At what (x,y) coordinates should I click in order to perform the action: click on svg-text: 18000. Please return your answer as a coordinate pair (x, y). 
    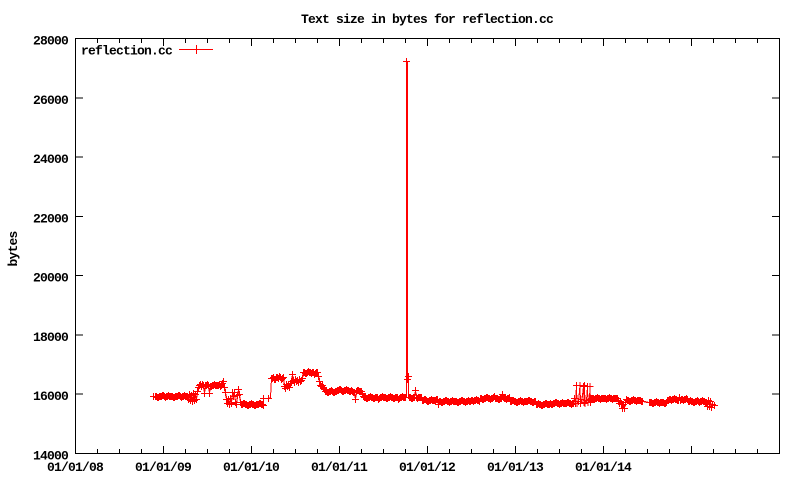
    Looking at the image, I should click on (51, 337).